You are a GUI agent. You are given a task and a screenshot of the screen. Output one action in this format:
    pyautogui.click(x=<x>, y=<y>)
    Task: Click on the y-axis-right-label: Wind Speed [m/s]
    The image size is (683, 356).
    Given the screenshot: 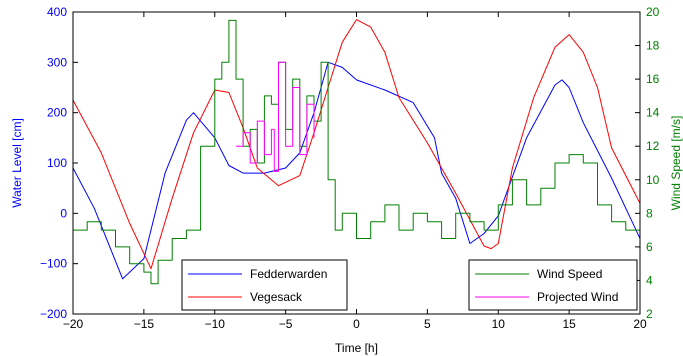 What is the action you would take?
    pyautogui.click(x=676, y=163)
    